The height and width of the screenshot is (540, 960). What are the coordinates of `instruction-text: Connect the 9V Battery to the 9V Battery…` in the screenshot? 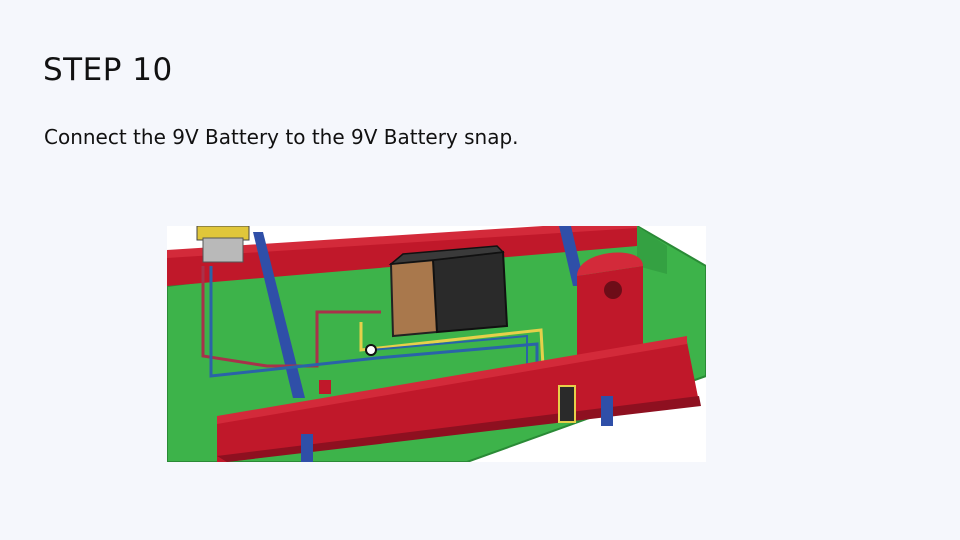 It's located at (281, 137).